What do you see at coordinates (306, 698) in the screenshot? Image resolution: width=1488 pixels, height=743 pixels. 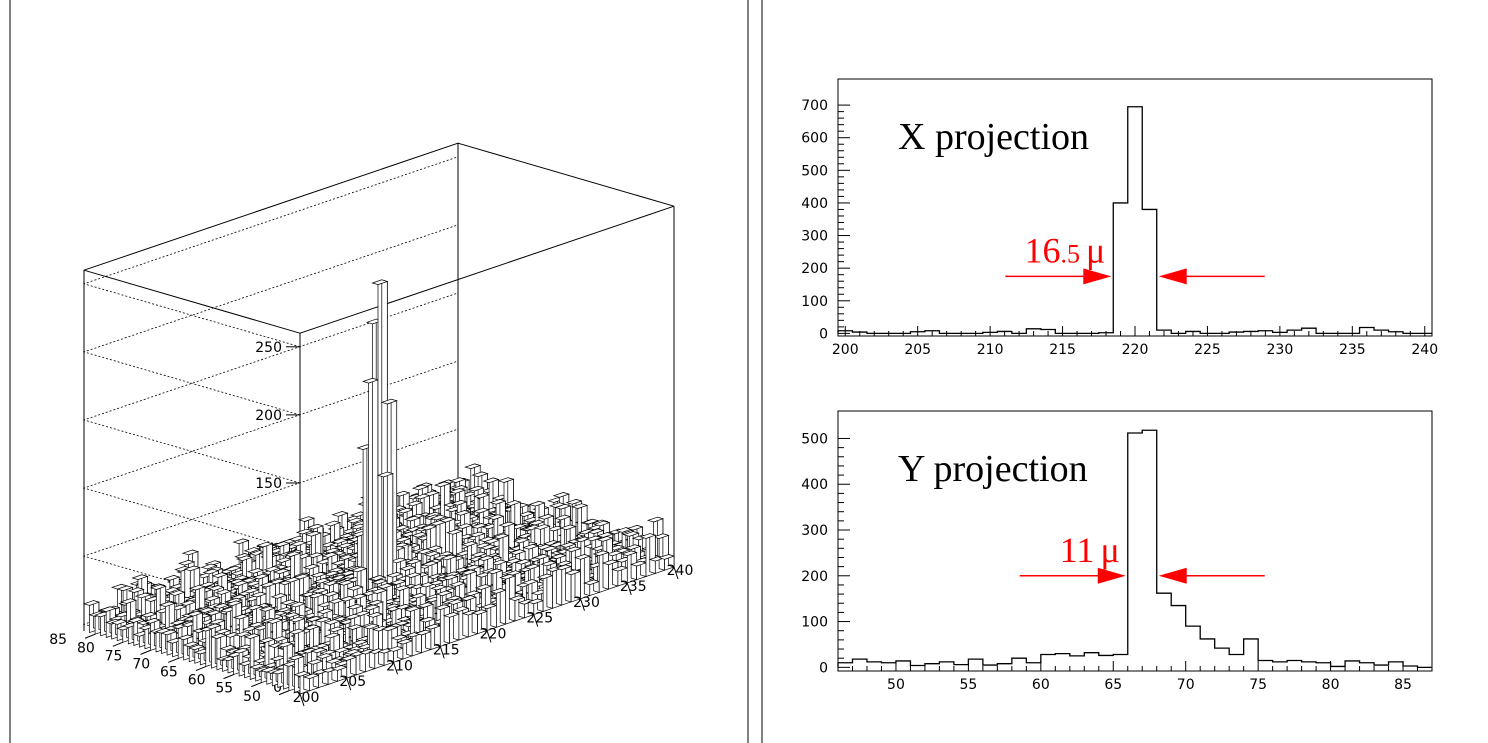 I see `x3d-tick-label: 200` at bounding box center [306, 698].